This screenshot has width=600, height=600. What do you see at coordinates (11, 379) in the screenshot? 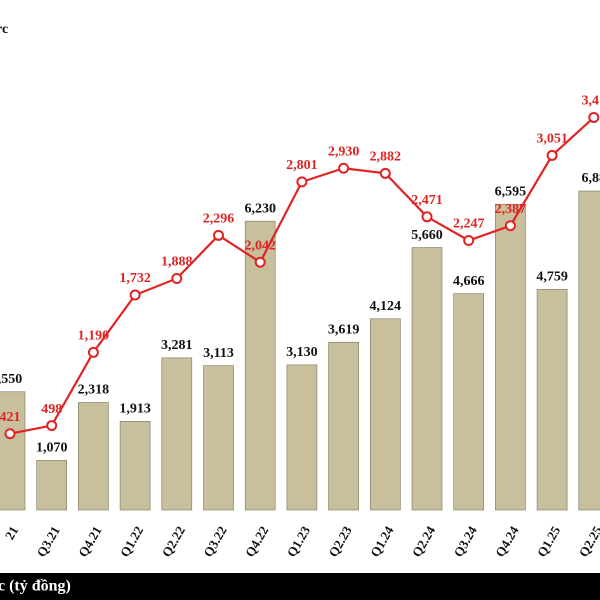
I see `bar-value-label: ,550` at bounding box center [11, 379].